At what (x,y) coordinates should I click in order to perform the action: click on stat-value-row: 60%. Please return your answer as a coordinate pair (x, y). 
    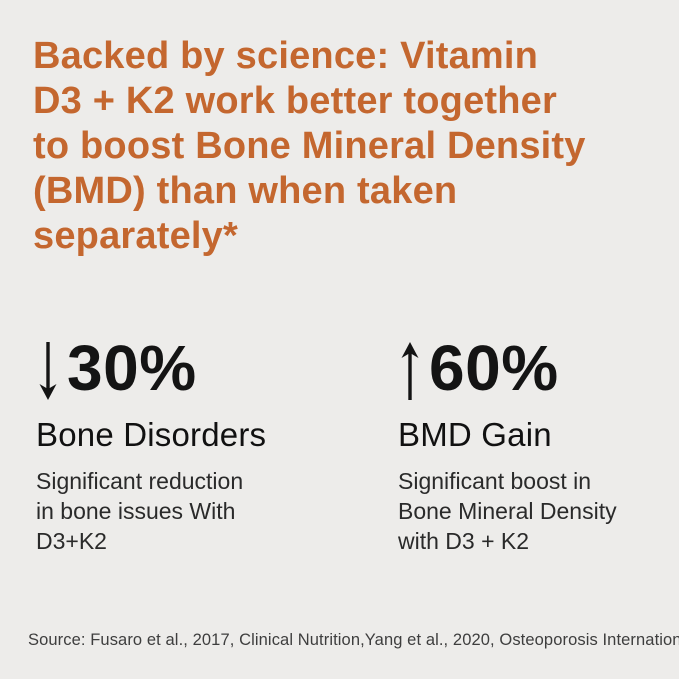
    Looking at the image, I should click on (527, 368).